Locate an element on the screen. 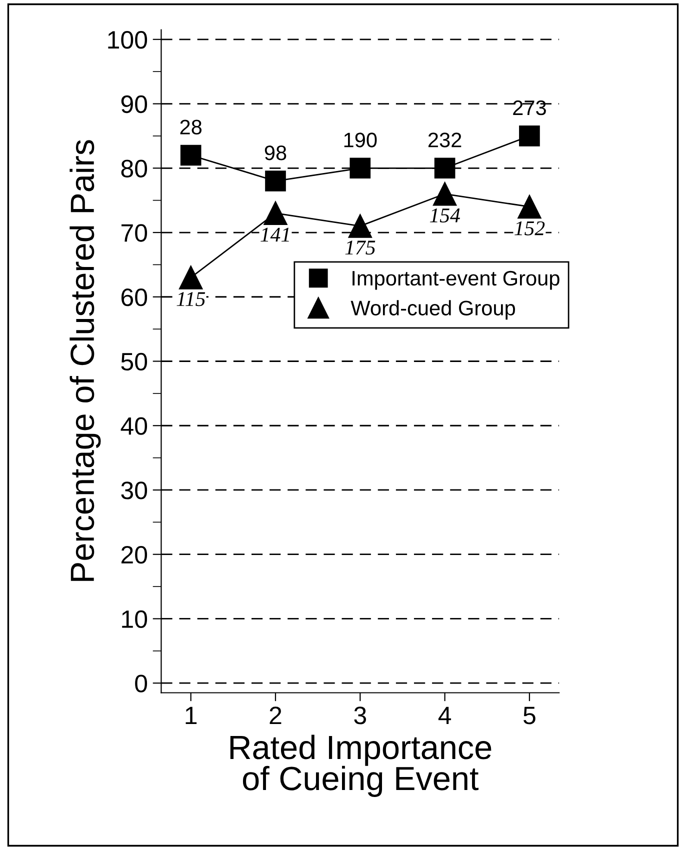  x-tick-label: 2 is located at coordinates (276, 715).